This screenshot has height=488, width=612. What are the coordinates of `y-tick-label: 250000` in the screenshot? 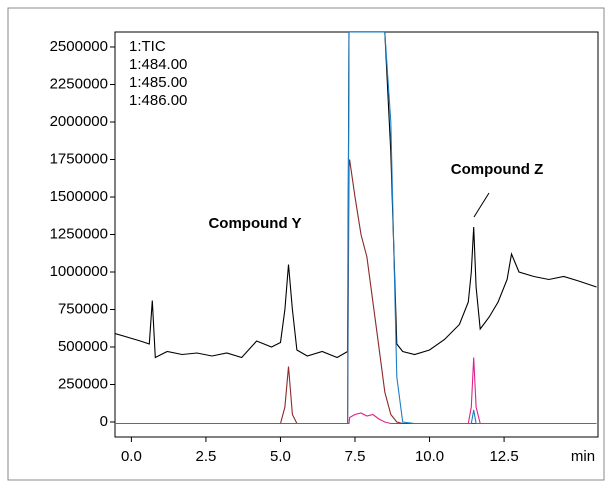 It's located at (83, 383).